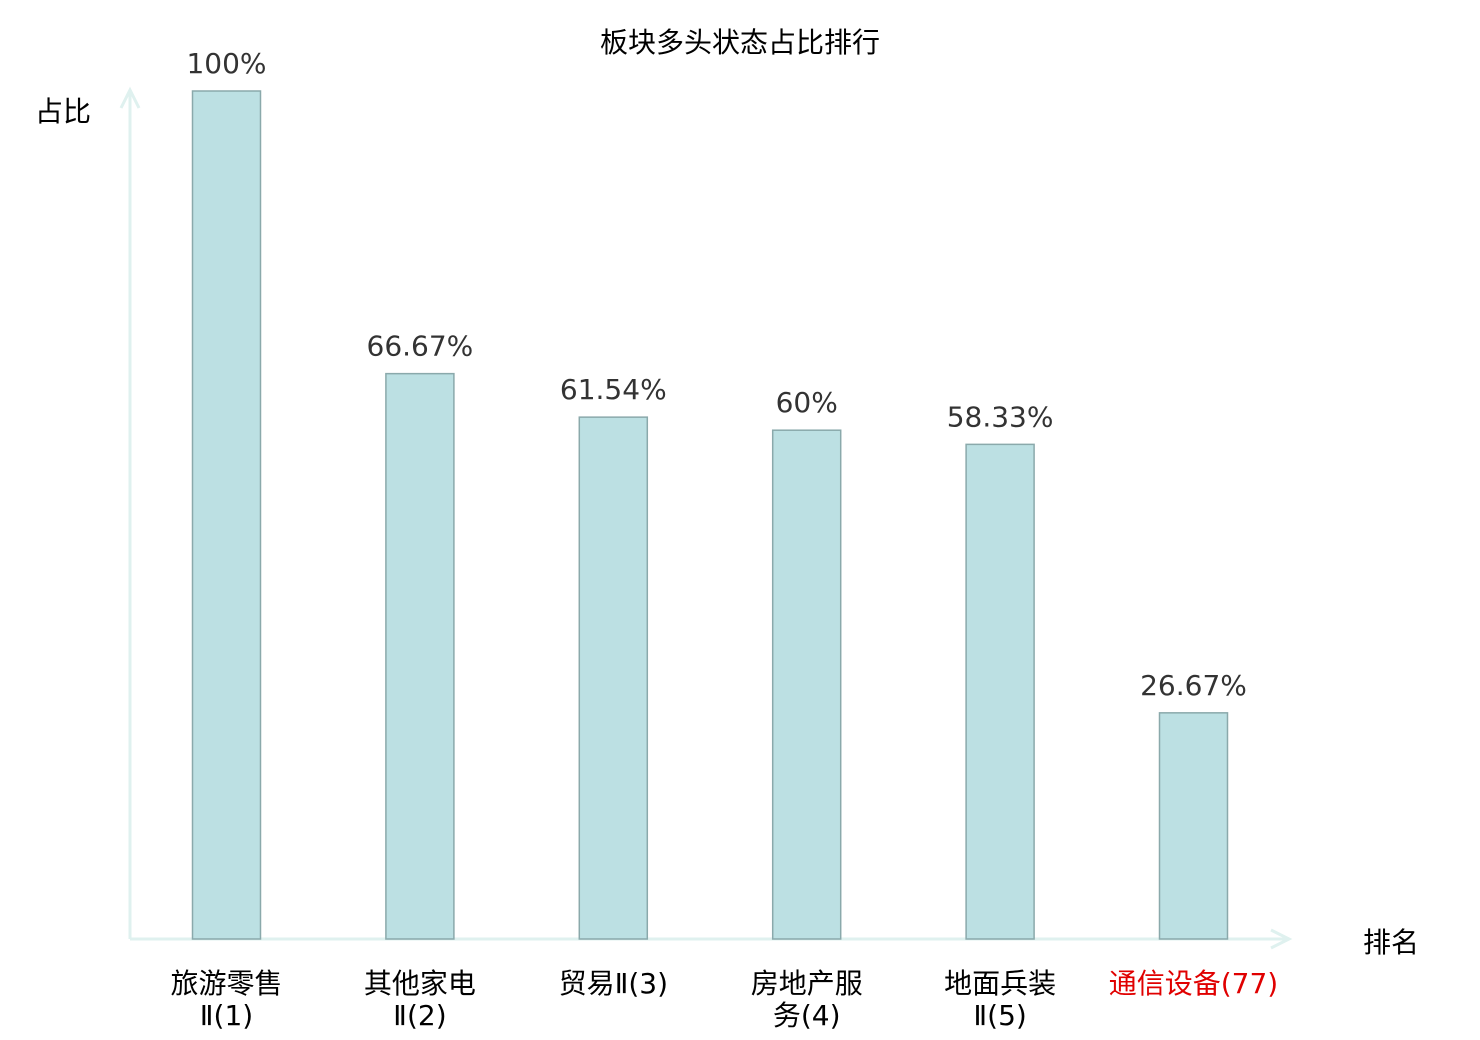  I want to click on x-tick-label: Ⅱ(2), so click(419, 1015).